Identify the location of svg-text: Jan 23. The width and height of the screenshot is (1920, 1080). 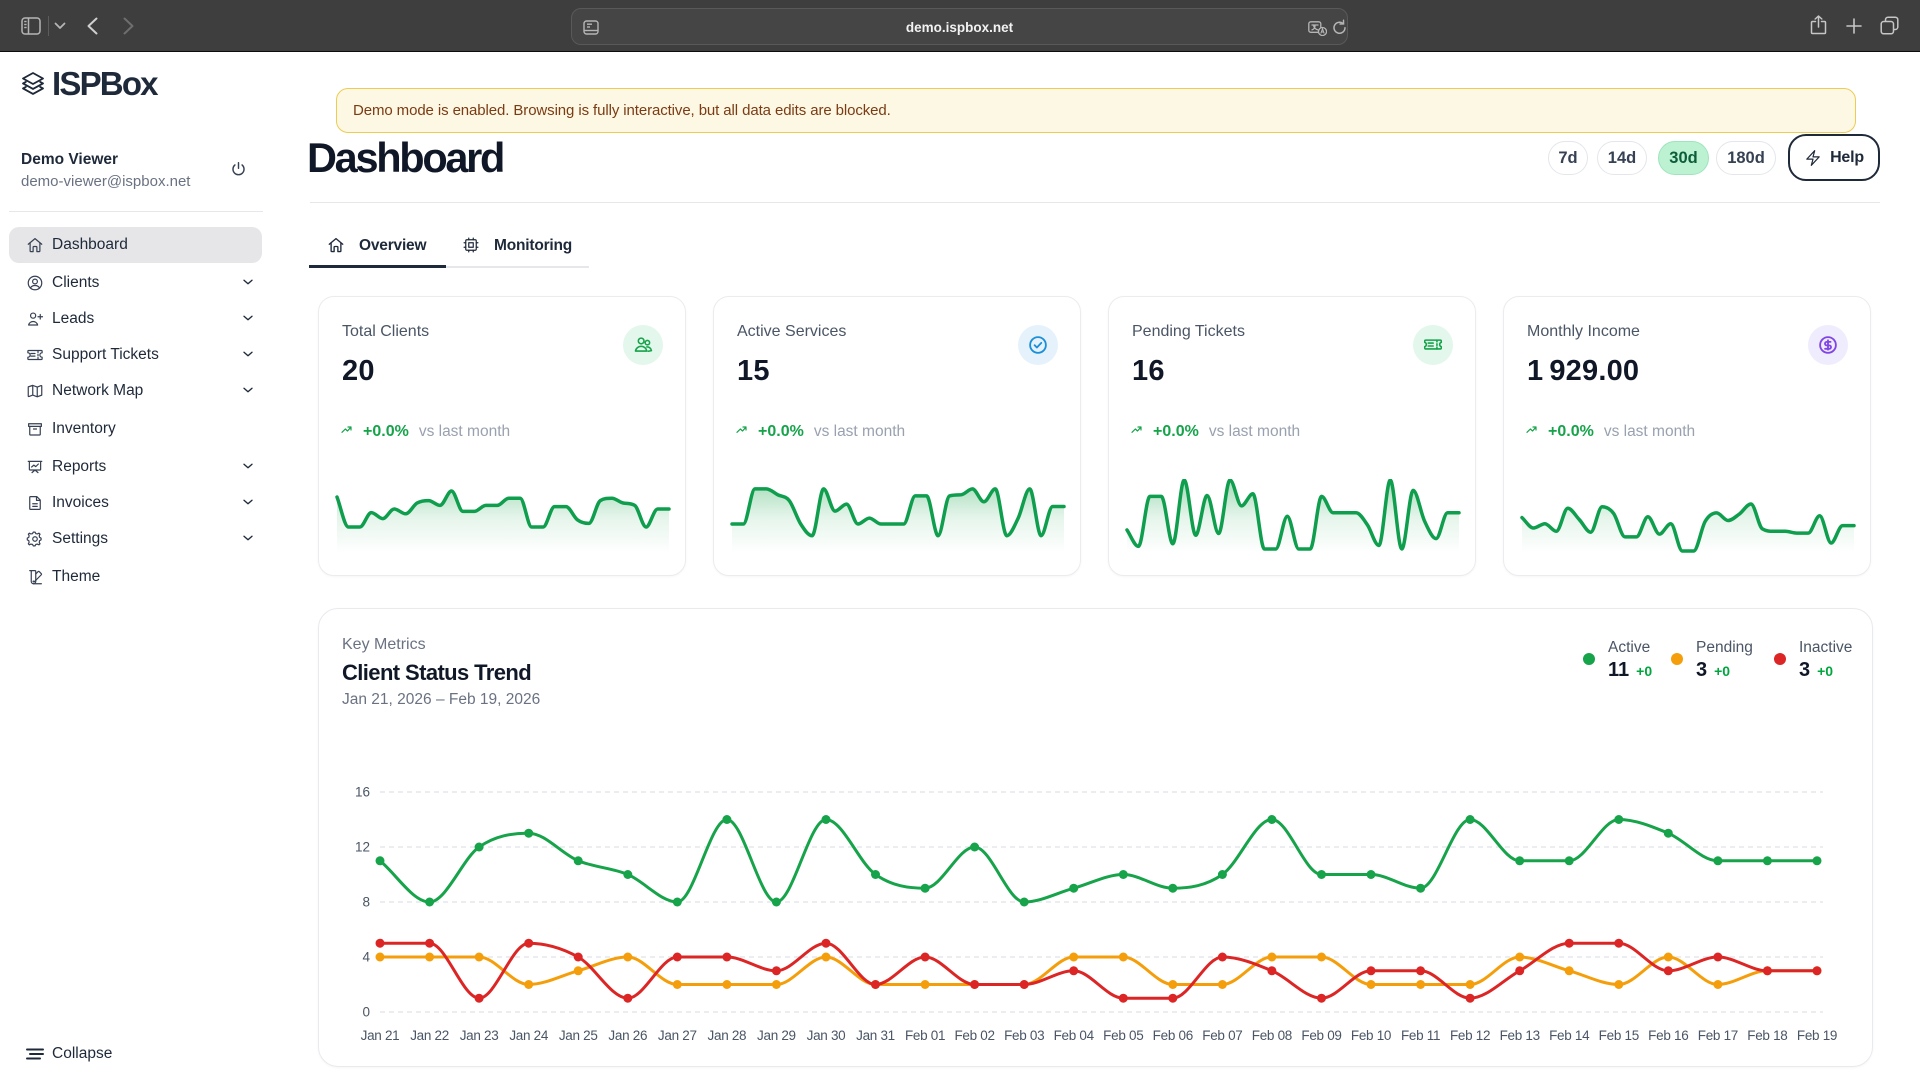
(479, 1035).